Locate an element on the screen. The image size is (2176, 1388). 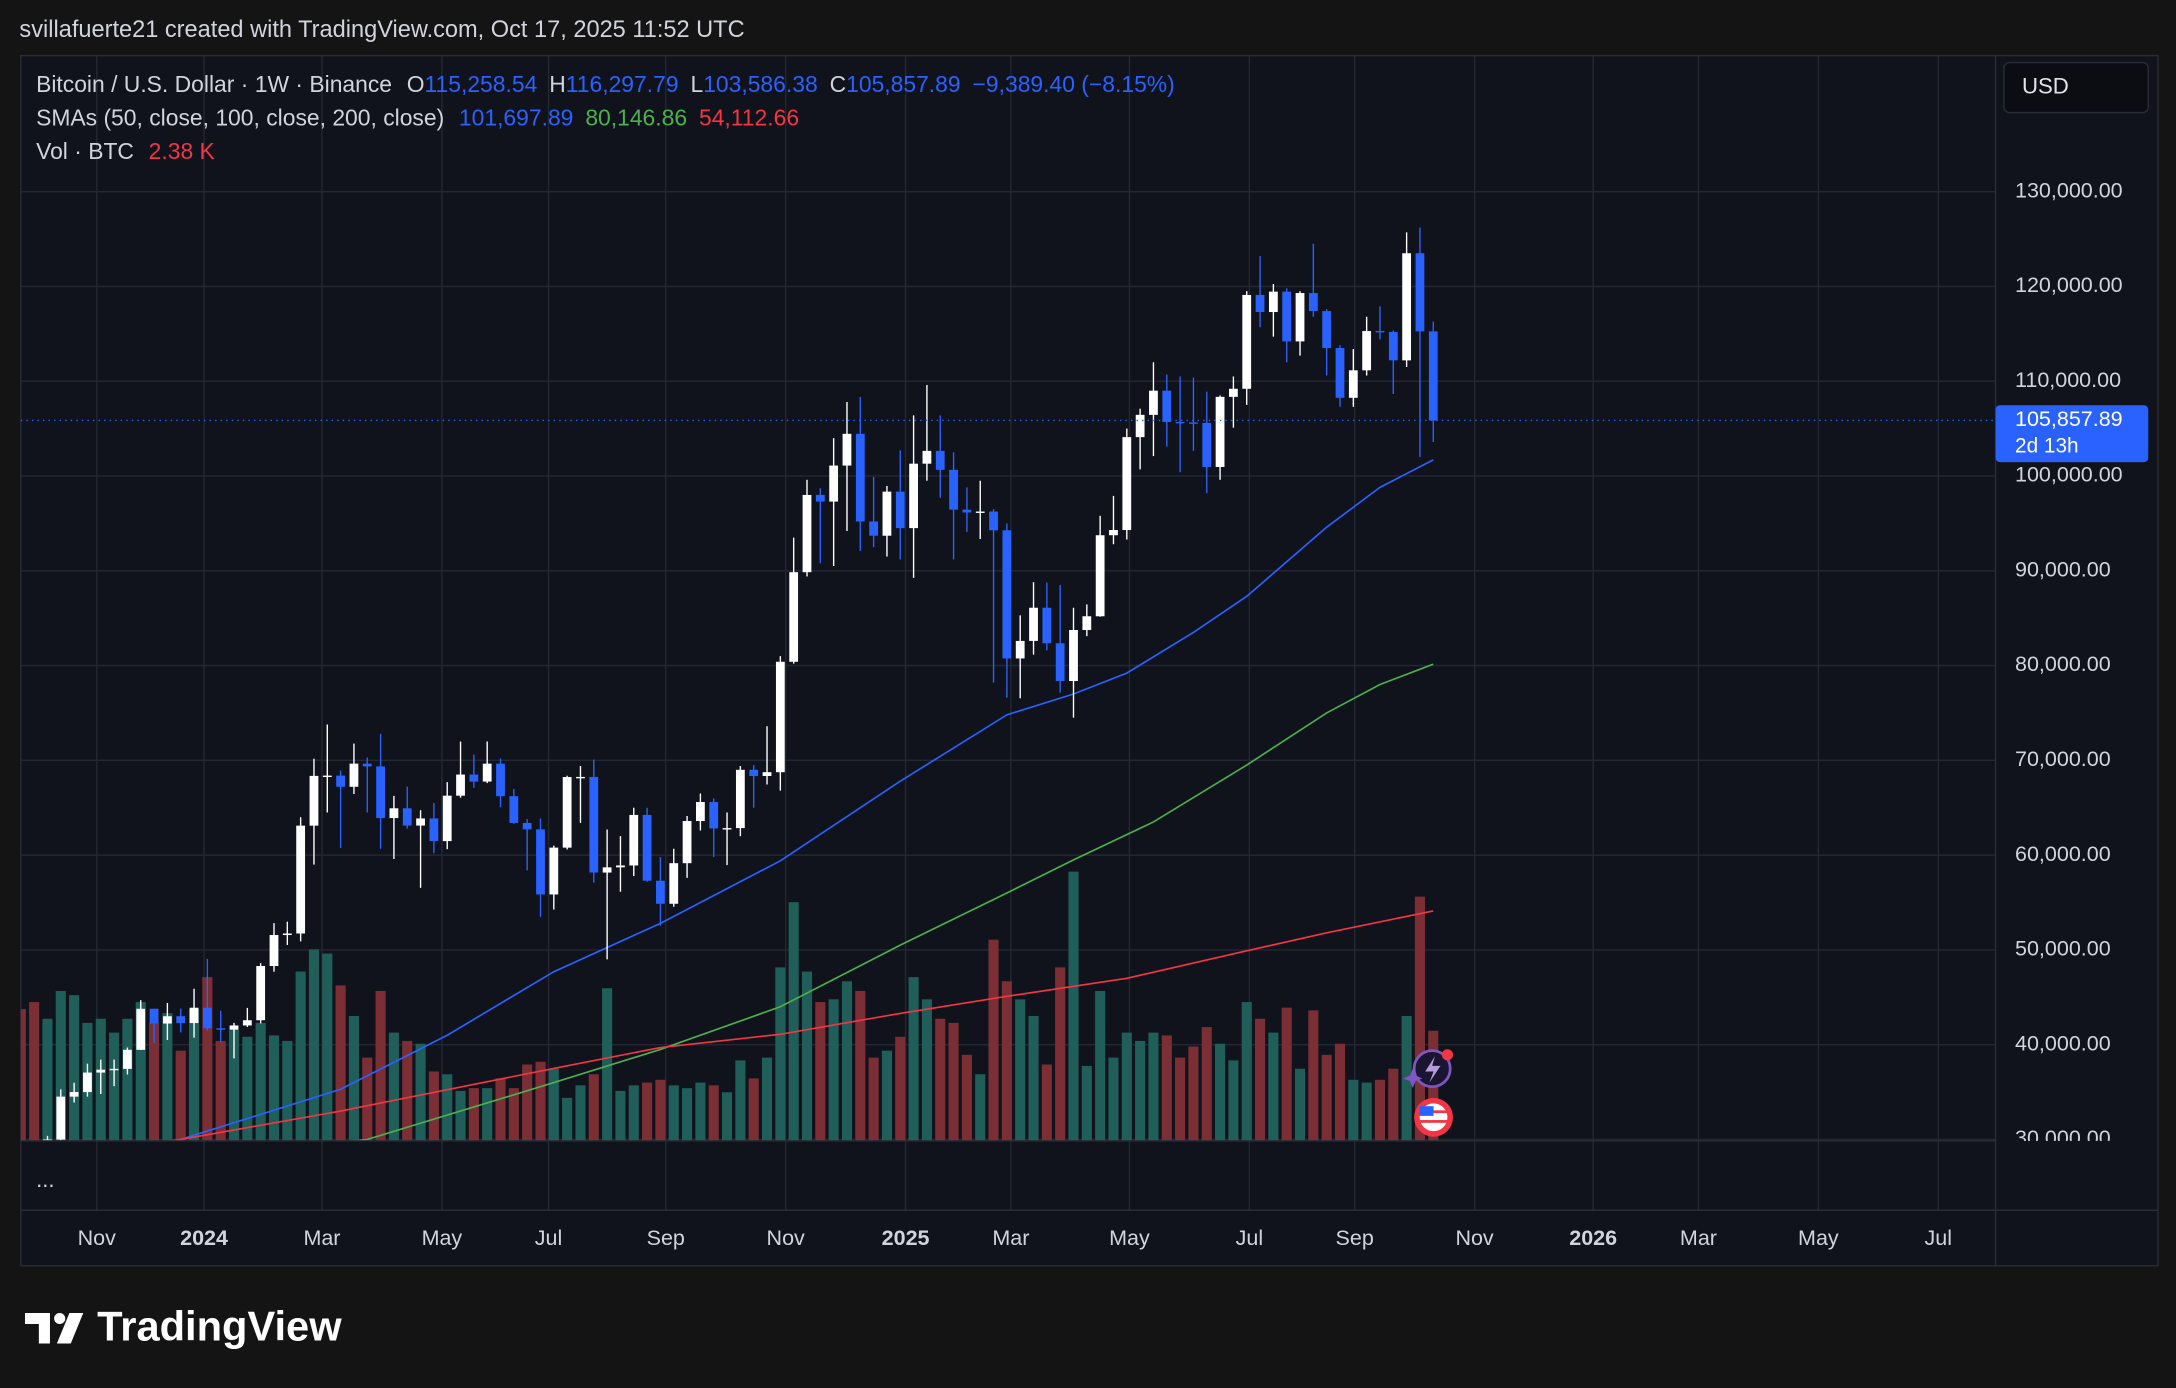
y-tick-label: 110,000.00 is located at coordinates (2068, 380).